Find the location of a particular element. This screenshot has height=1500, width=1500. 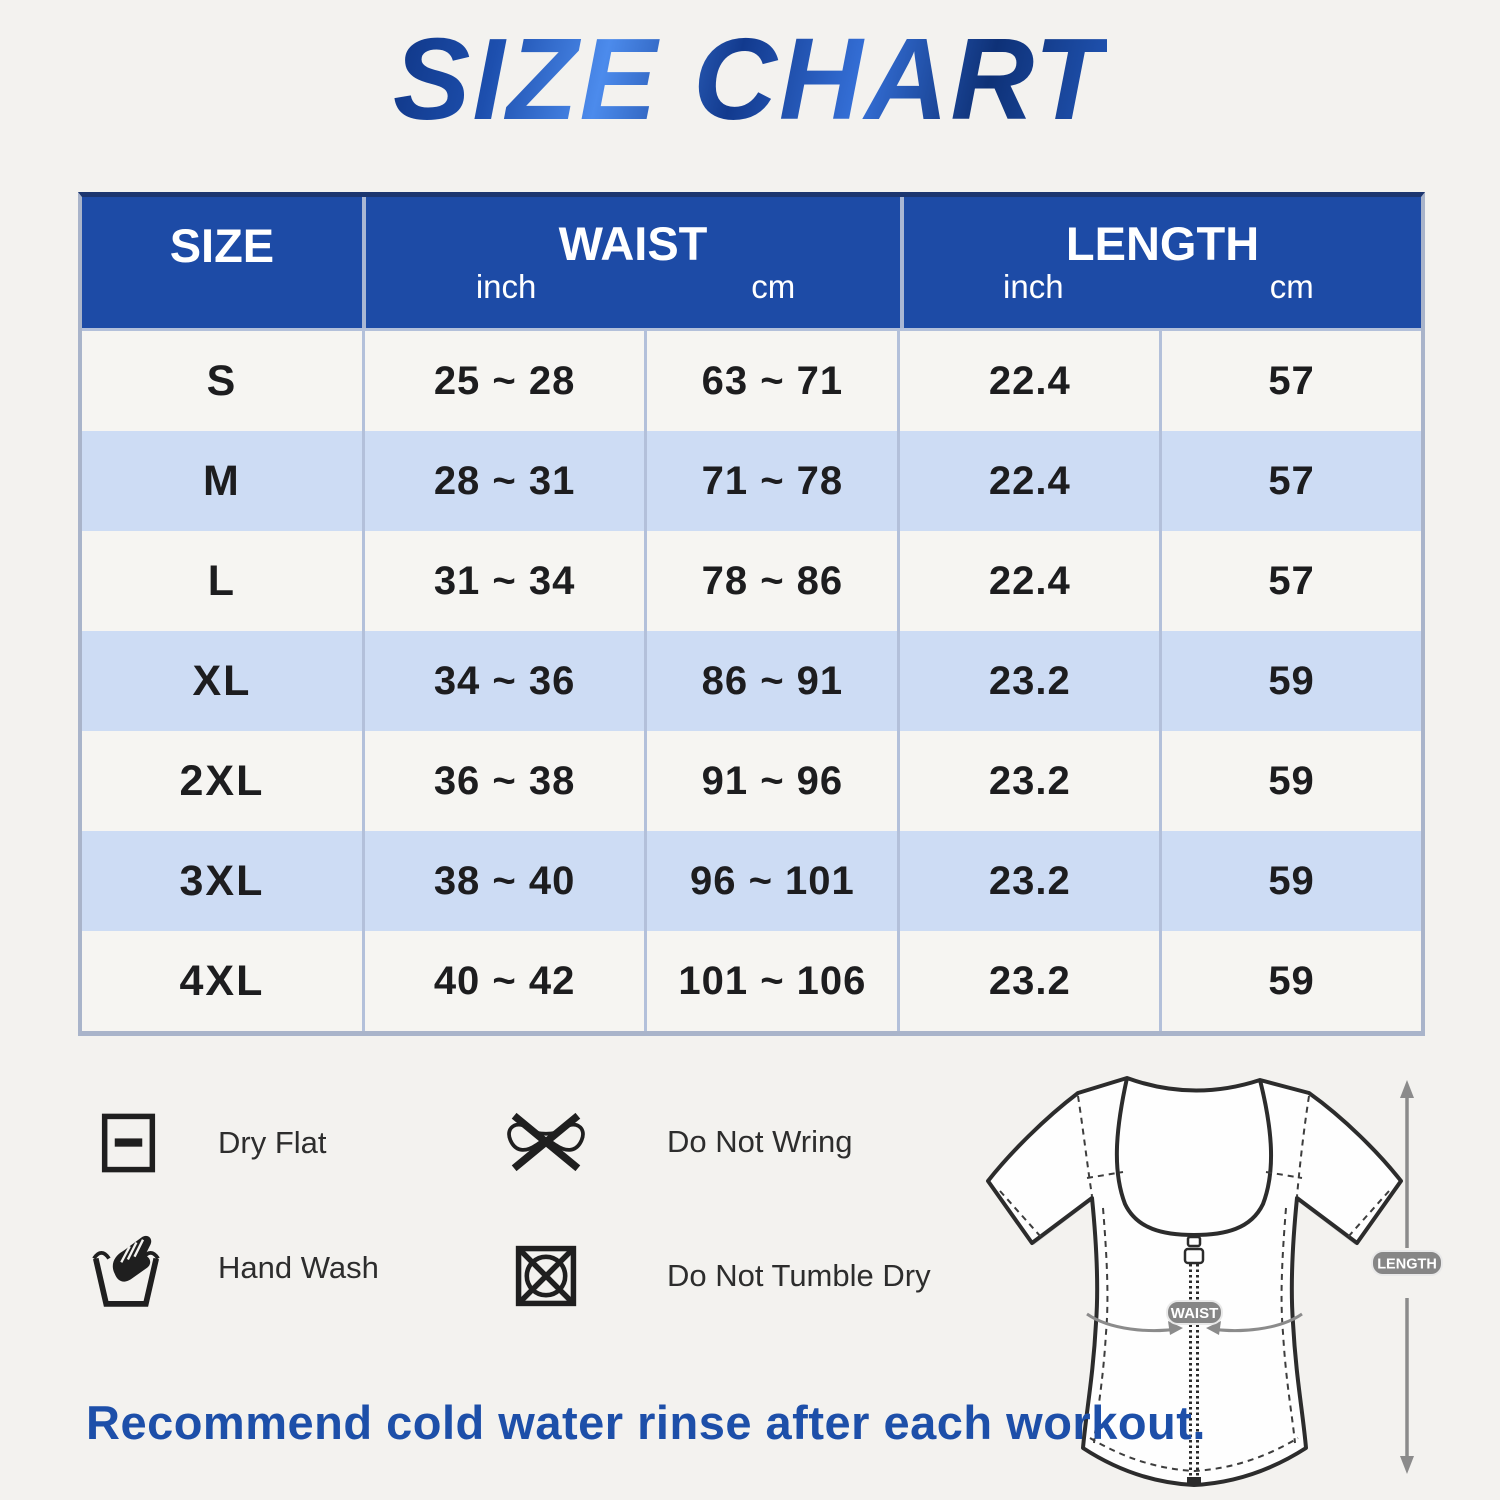

header-waist-units: inch cm is located at coordinates (633, 286).